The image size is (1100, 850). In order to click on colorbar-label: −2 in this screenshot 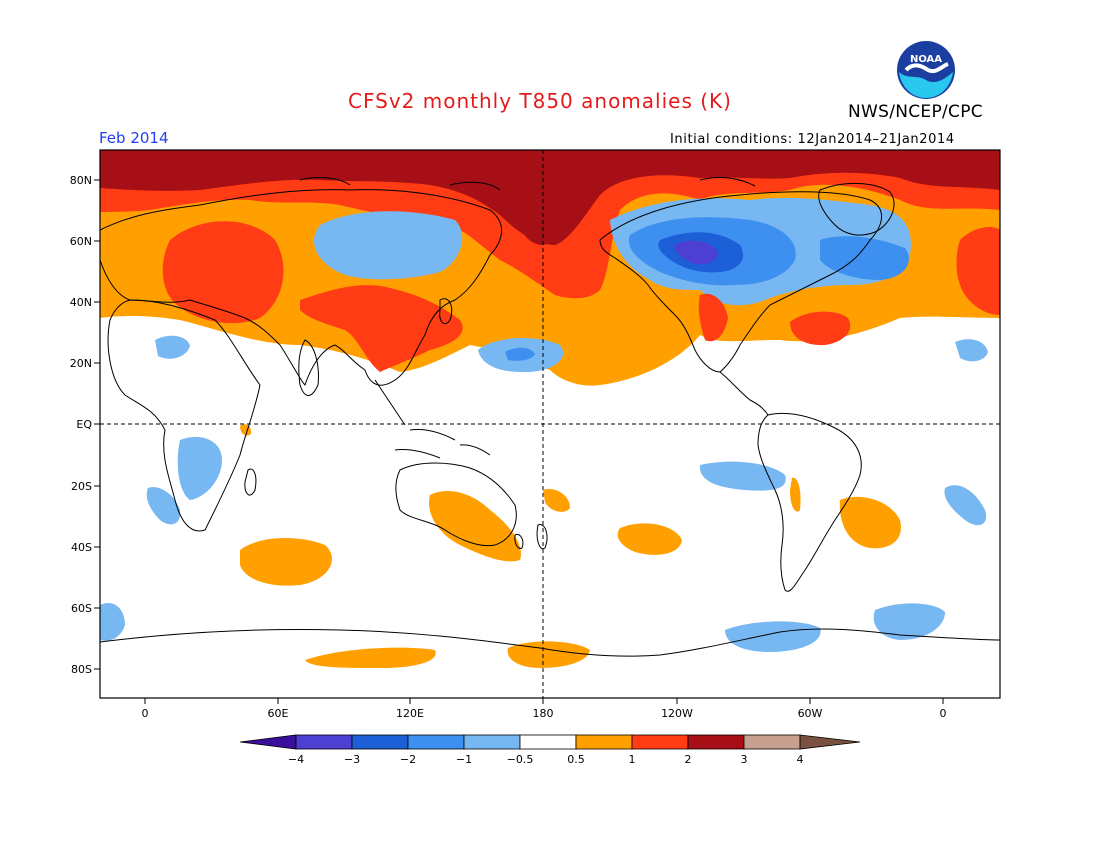, I will do `click(408, 759)`.